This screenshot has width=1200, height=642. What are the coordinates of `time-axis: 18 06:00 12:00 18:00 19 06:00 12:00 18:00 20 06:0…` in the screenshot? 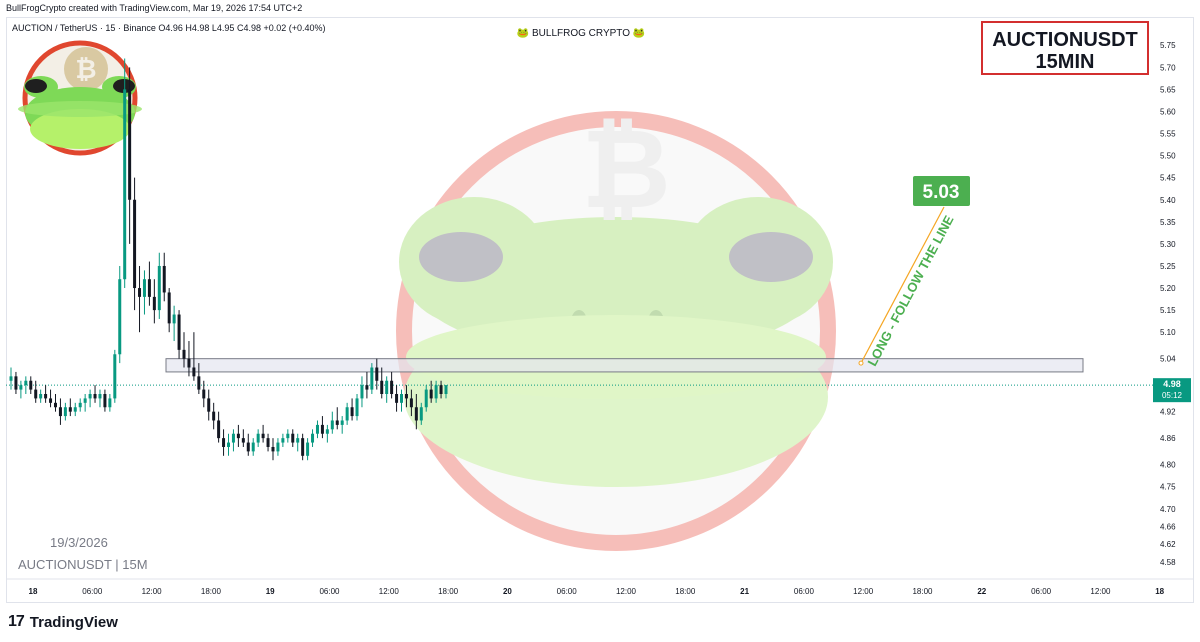 It's located at (597, 591).